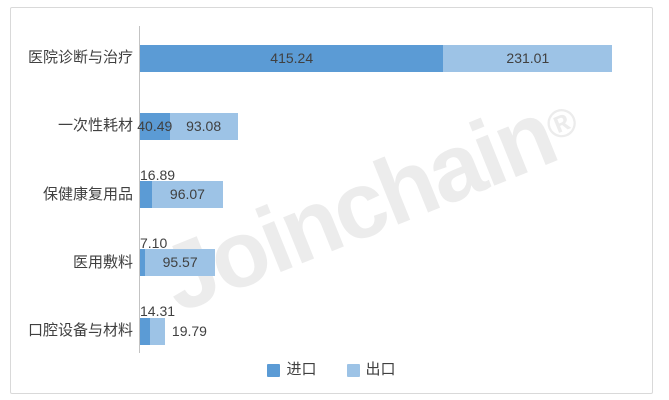 This screenshot has height=400, width=669. What do you see at coordinates (102, 262) in the screenshot?
I see `category-label: 医用敷料` at bounding box center [102, 262].